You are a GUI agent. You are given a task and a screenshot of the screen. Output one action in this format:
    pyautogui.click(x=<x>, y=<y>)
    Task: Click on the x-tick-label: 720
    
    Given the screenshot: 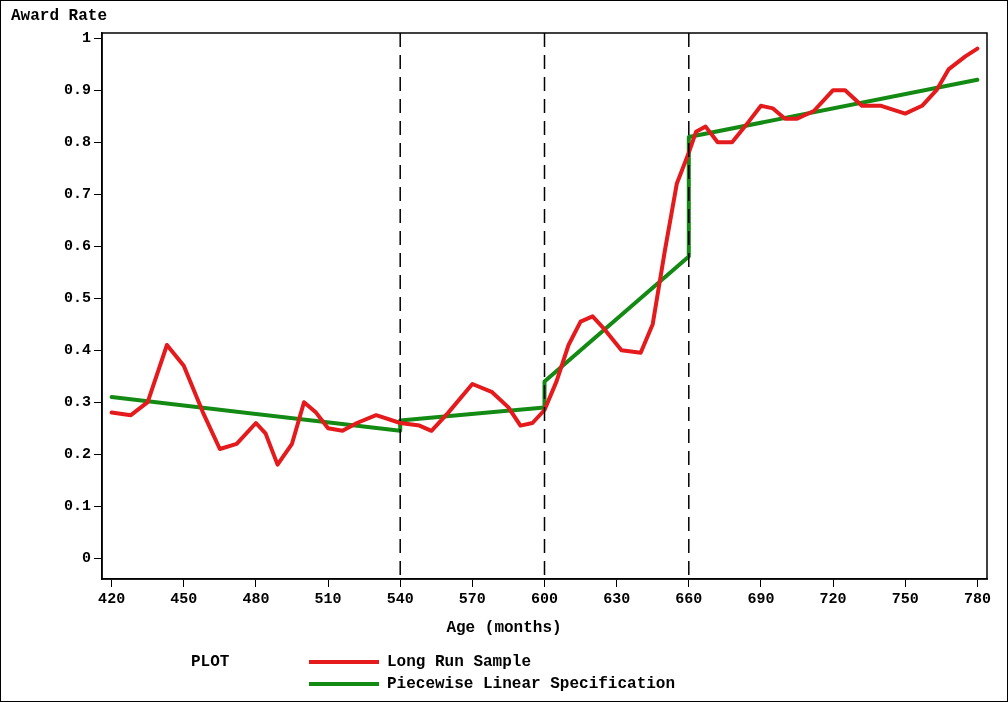 What is the action you would take?
    pyautogui.click(x=833, y=599)
    